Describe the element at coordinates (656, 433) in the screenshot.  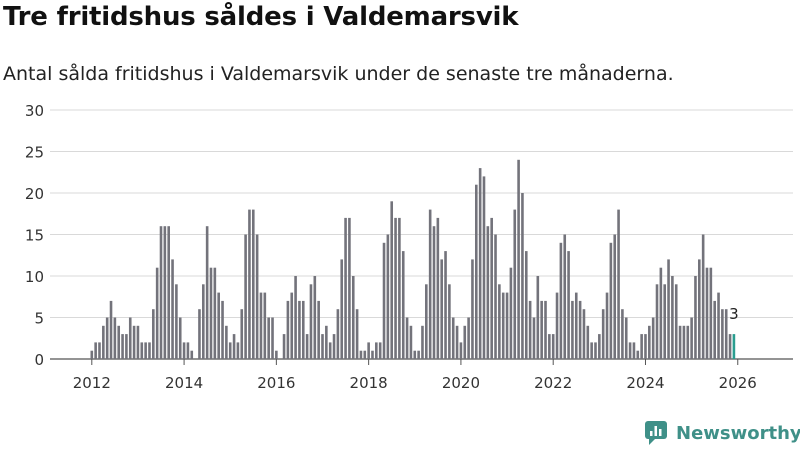
I see `newsworthy-logo-icon` at that location.